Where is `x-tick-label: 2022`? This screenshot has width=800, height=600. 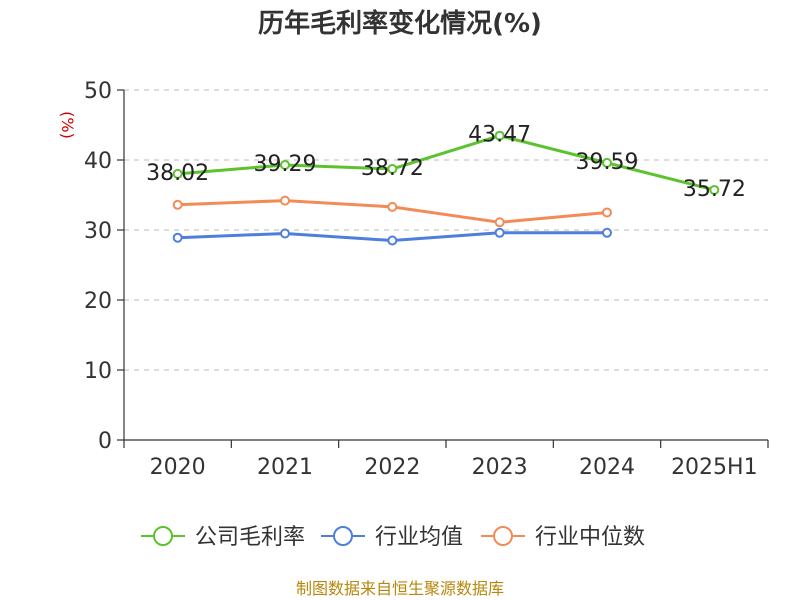 x-tick-label: 2022 is located at coordinates (392, 467).